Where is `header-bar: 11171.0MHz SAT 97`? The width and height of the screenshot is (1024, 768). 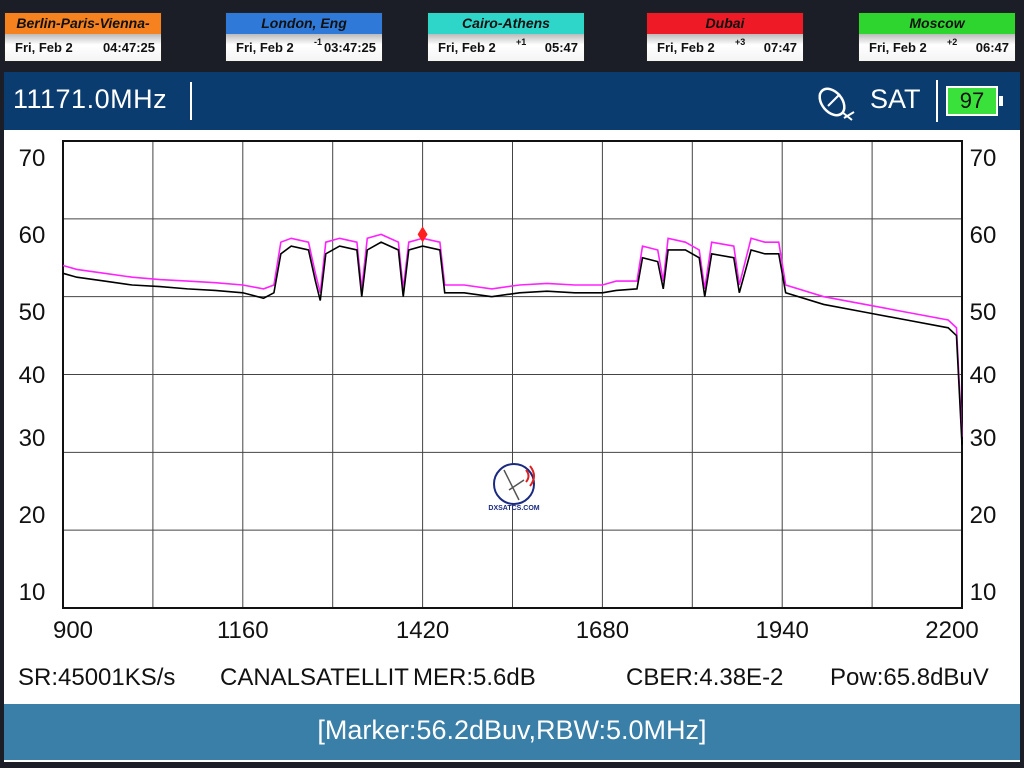
header-bar: 11171.0MHz SAT 97 is located at coordinates (512, 101).